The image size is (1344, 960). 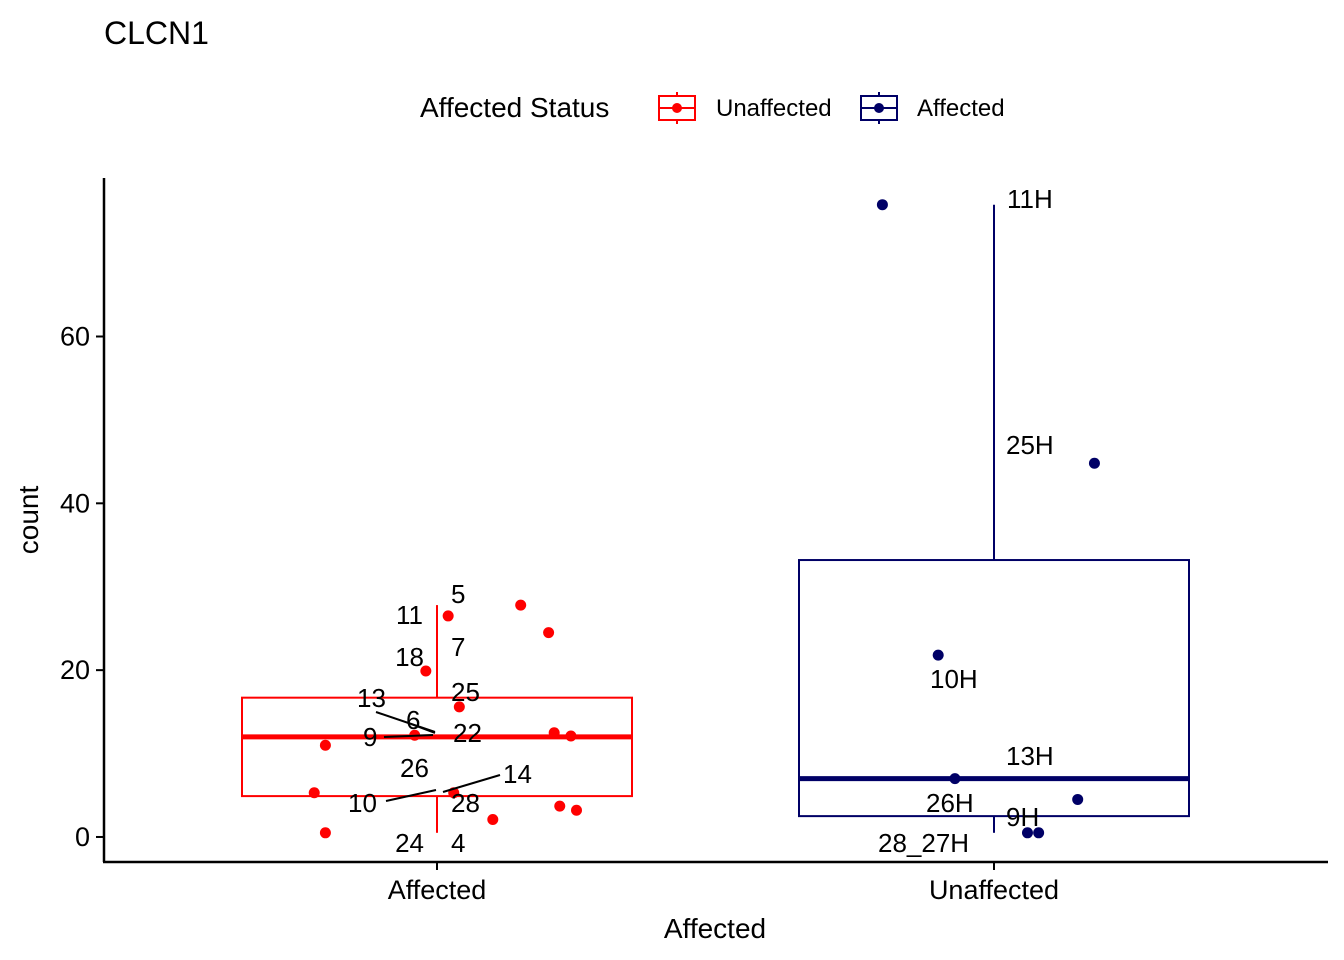 I want to click on point-label: 25H, so click(x=1030, y=445).